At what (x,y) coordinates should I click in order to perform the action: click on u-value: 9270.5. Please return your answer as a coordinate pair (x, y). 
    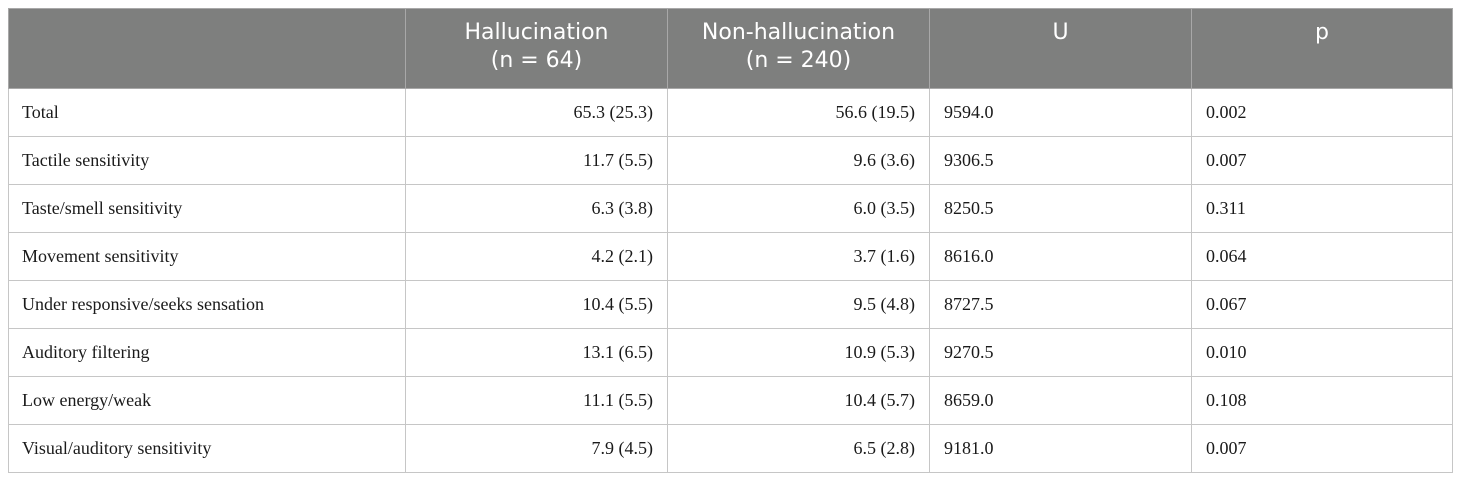
    Looking at the image, I should click on (1060, 352).